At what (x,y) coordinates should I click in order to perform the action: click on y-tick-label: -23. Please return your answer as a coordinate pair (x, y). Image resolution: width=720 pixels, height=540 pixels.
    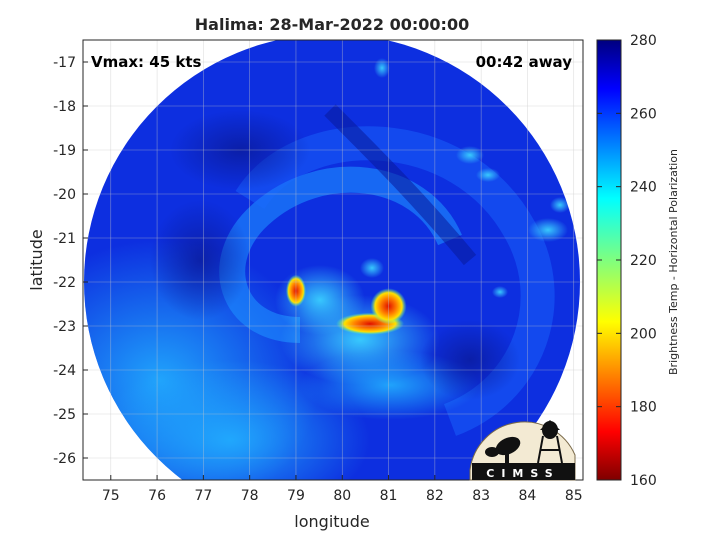
    Looking at the image, I should click on (64, 327).